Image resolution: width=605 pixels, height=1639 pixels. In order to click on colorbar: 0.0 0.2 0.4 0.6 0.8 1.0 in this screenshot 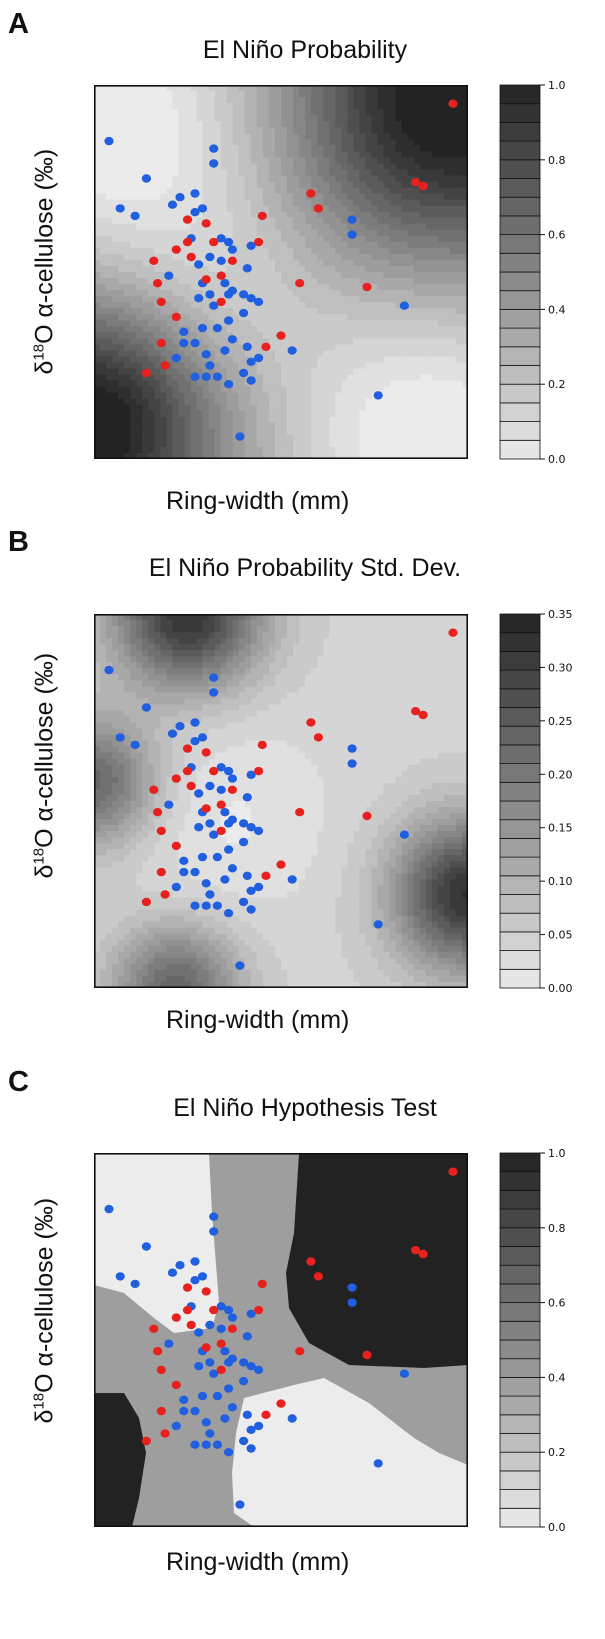, I will do `click(532, 1340)`.